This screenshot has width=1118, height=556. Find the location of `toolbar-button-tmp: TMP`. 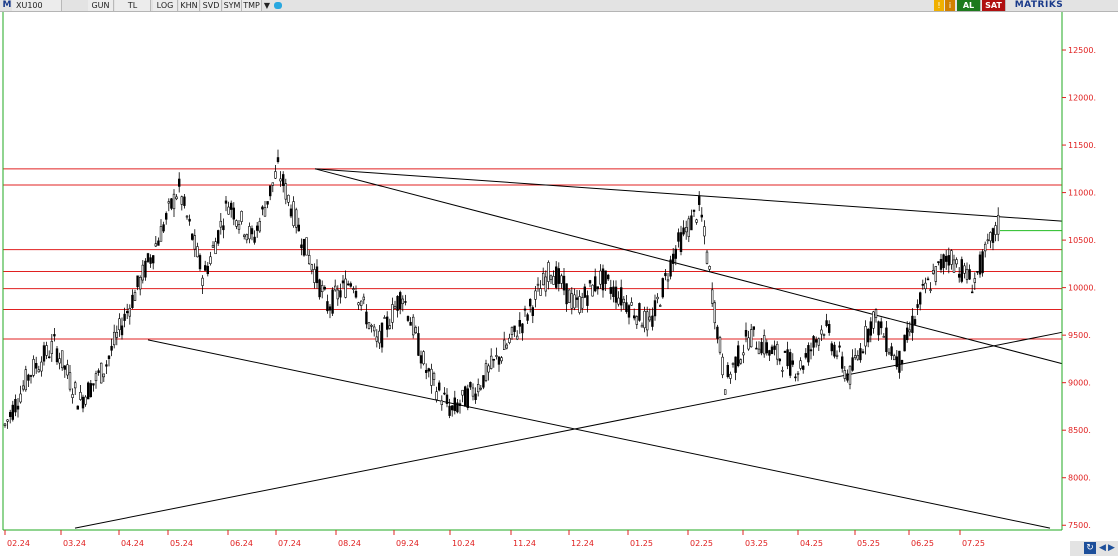

toolbar-button-tmp: TMP is located at coordinates (252, 5).